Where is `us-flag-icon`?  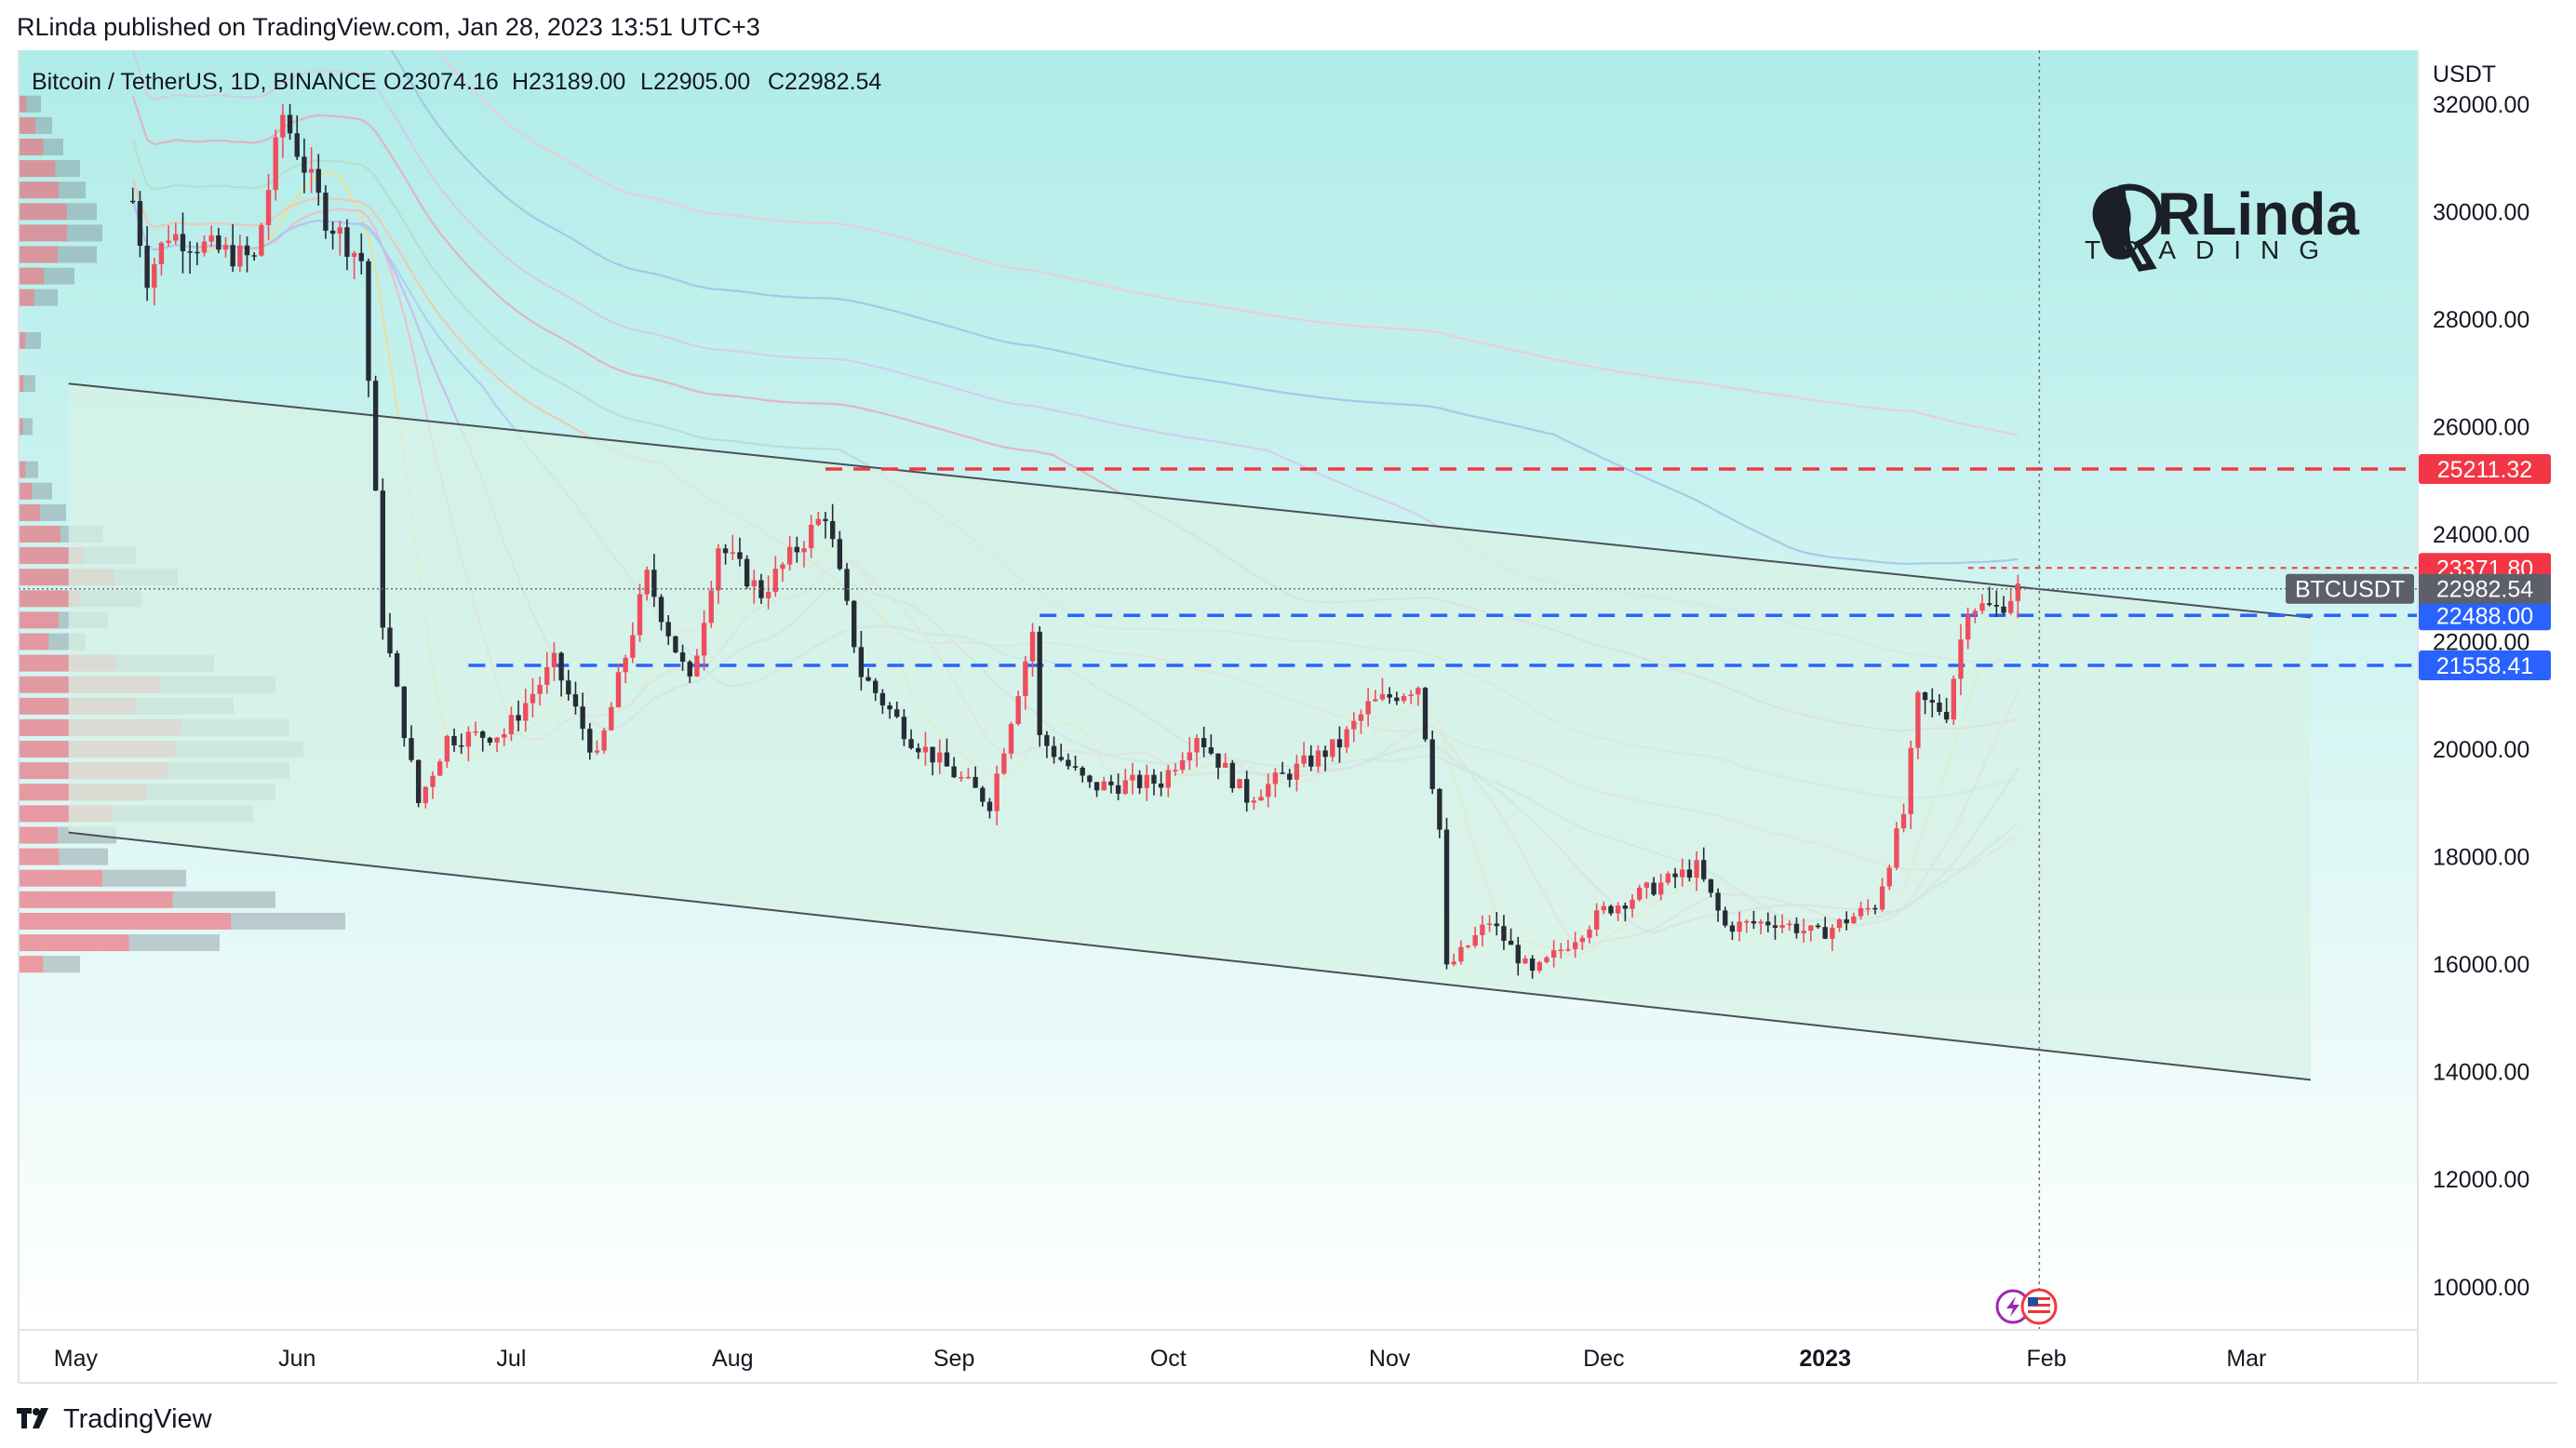
us-flag-icon is located at coordinates (2039, 1306).